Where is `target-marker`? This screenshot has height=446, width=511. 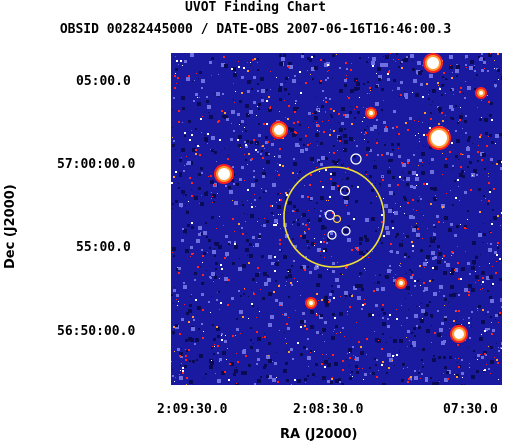
target-marker is located at coordinates (337, 219).